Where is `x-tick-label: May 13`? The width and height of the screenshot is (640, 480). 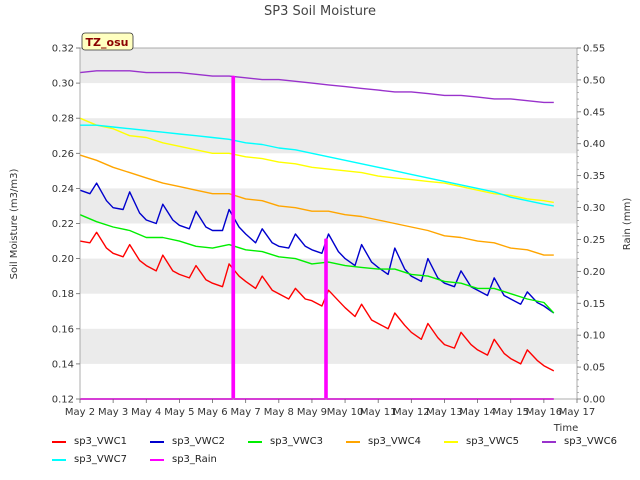
x-tick-label: May 13 is located at coordinates (444, 412).